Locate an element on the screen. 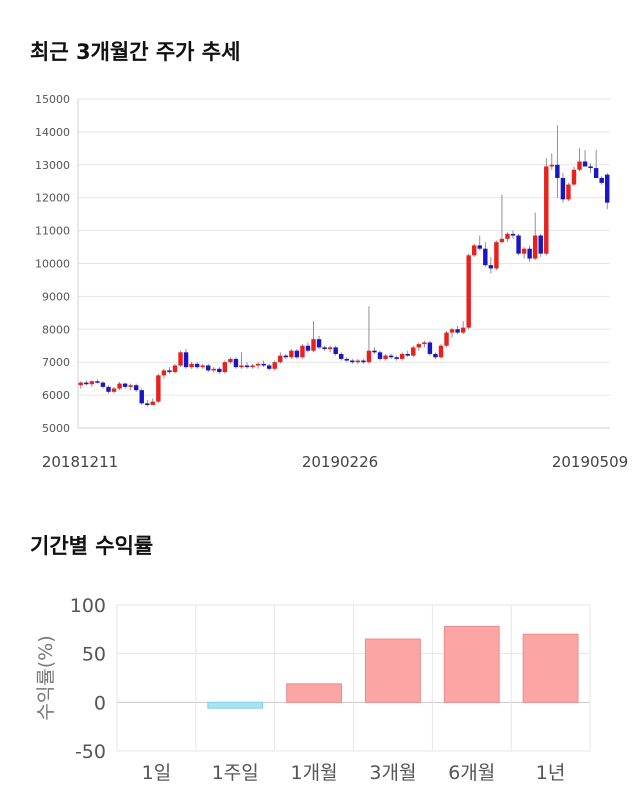 This screenshot has width=640, height=810. y-tick-label: 15000 is located at coordinates (52, 99).